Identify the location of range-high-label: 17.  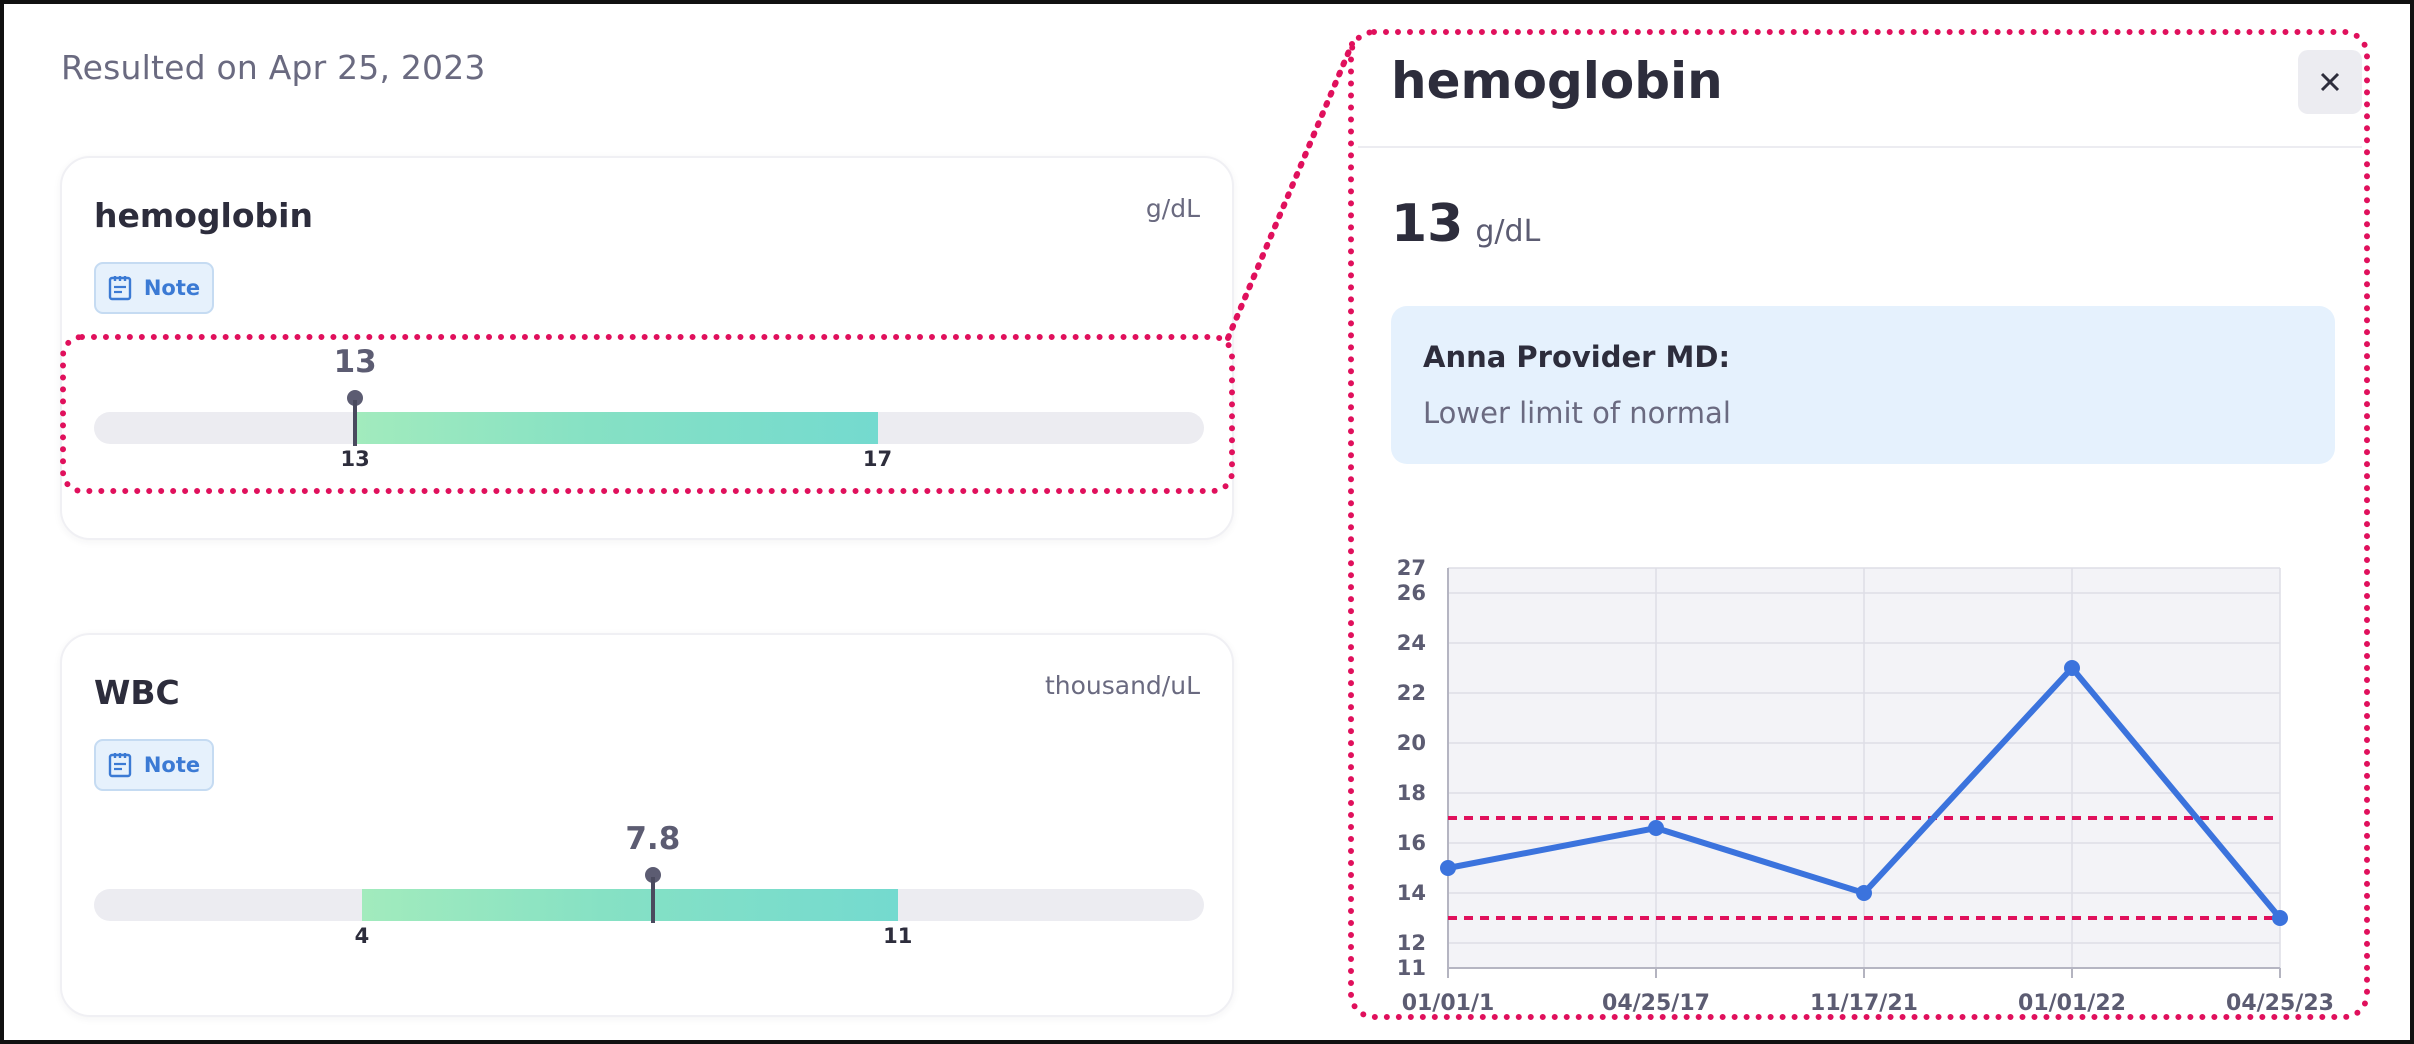
(877, 459).